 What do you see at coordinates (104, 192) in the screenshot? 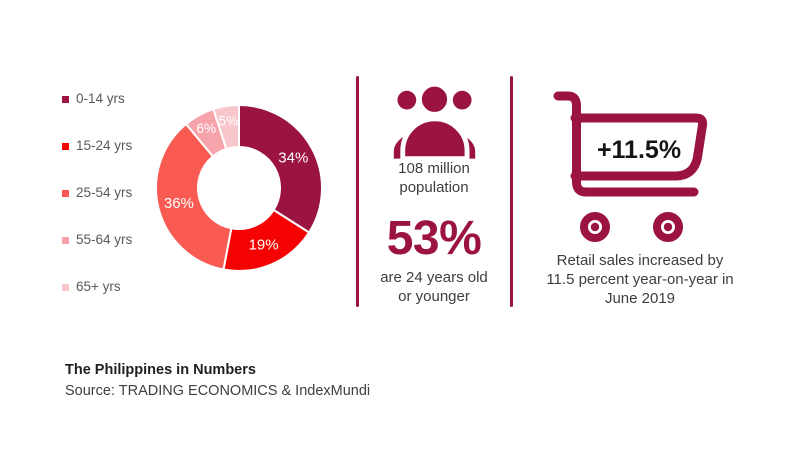
I see `legend-label: 25-54 yrs` at bounding box center [104, 192].